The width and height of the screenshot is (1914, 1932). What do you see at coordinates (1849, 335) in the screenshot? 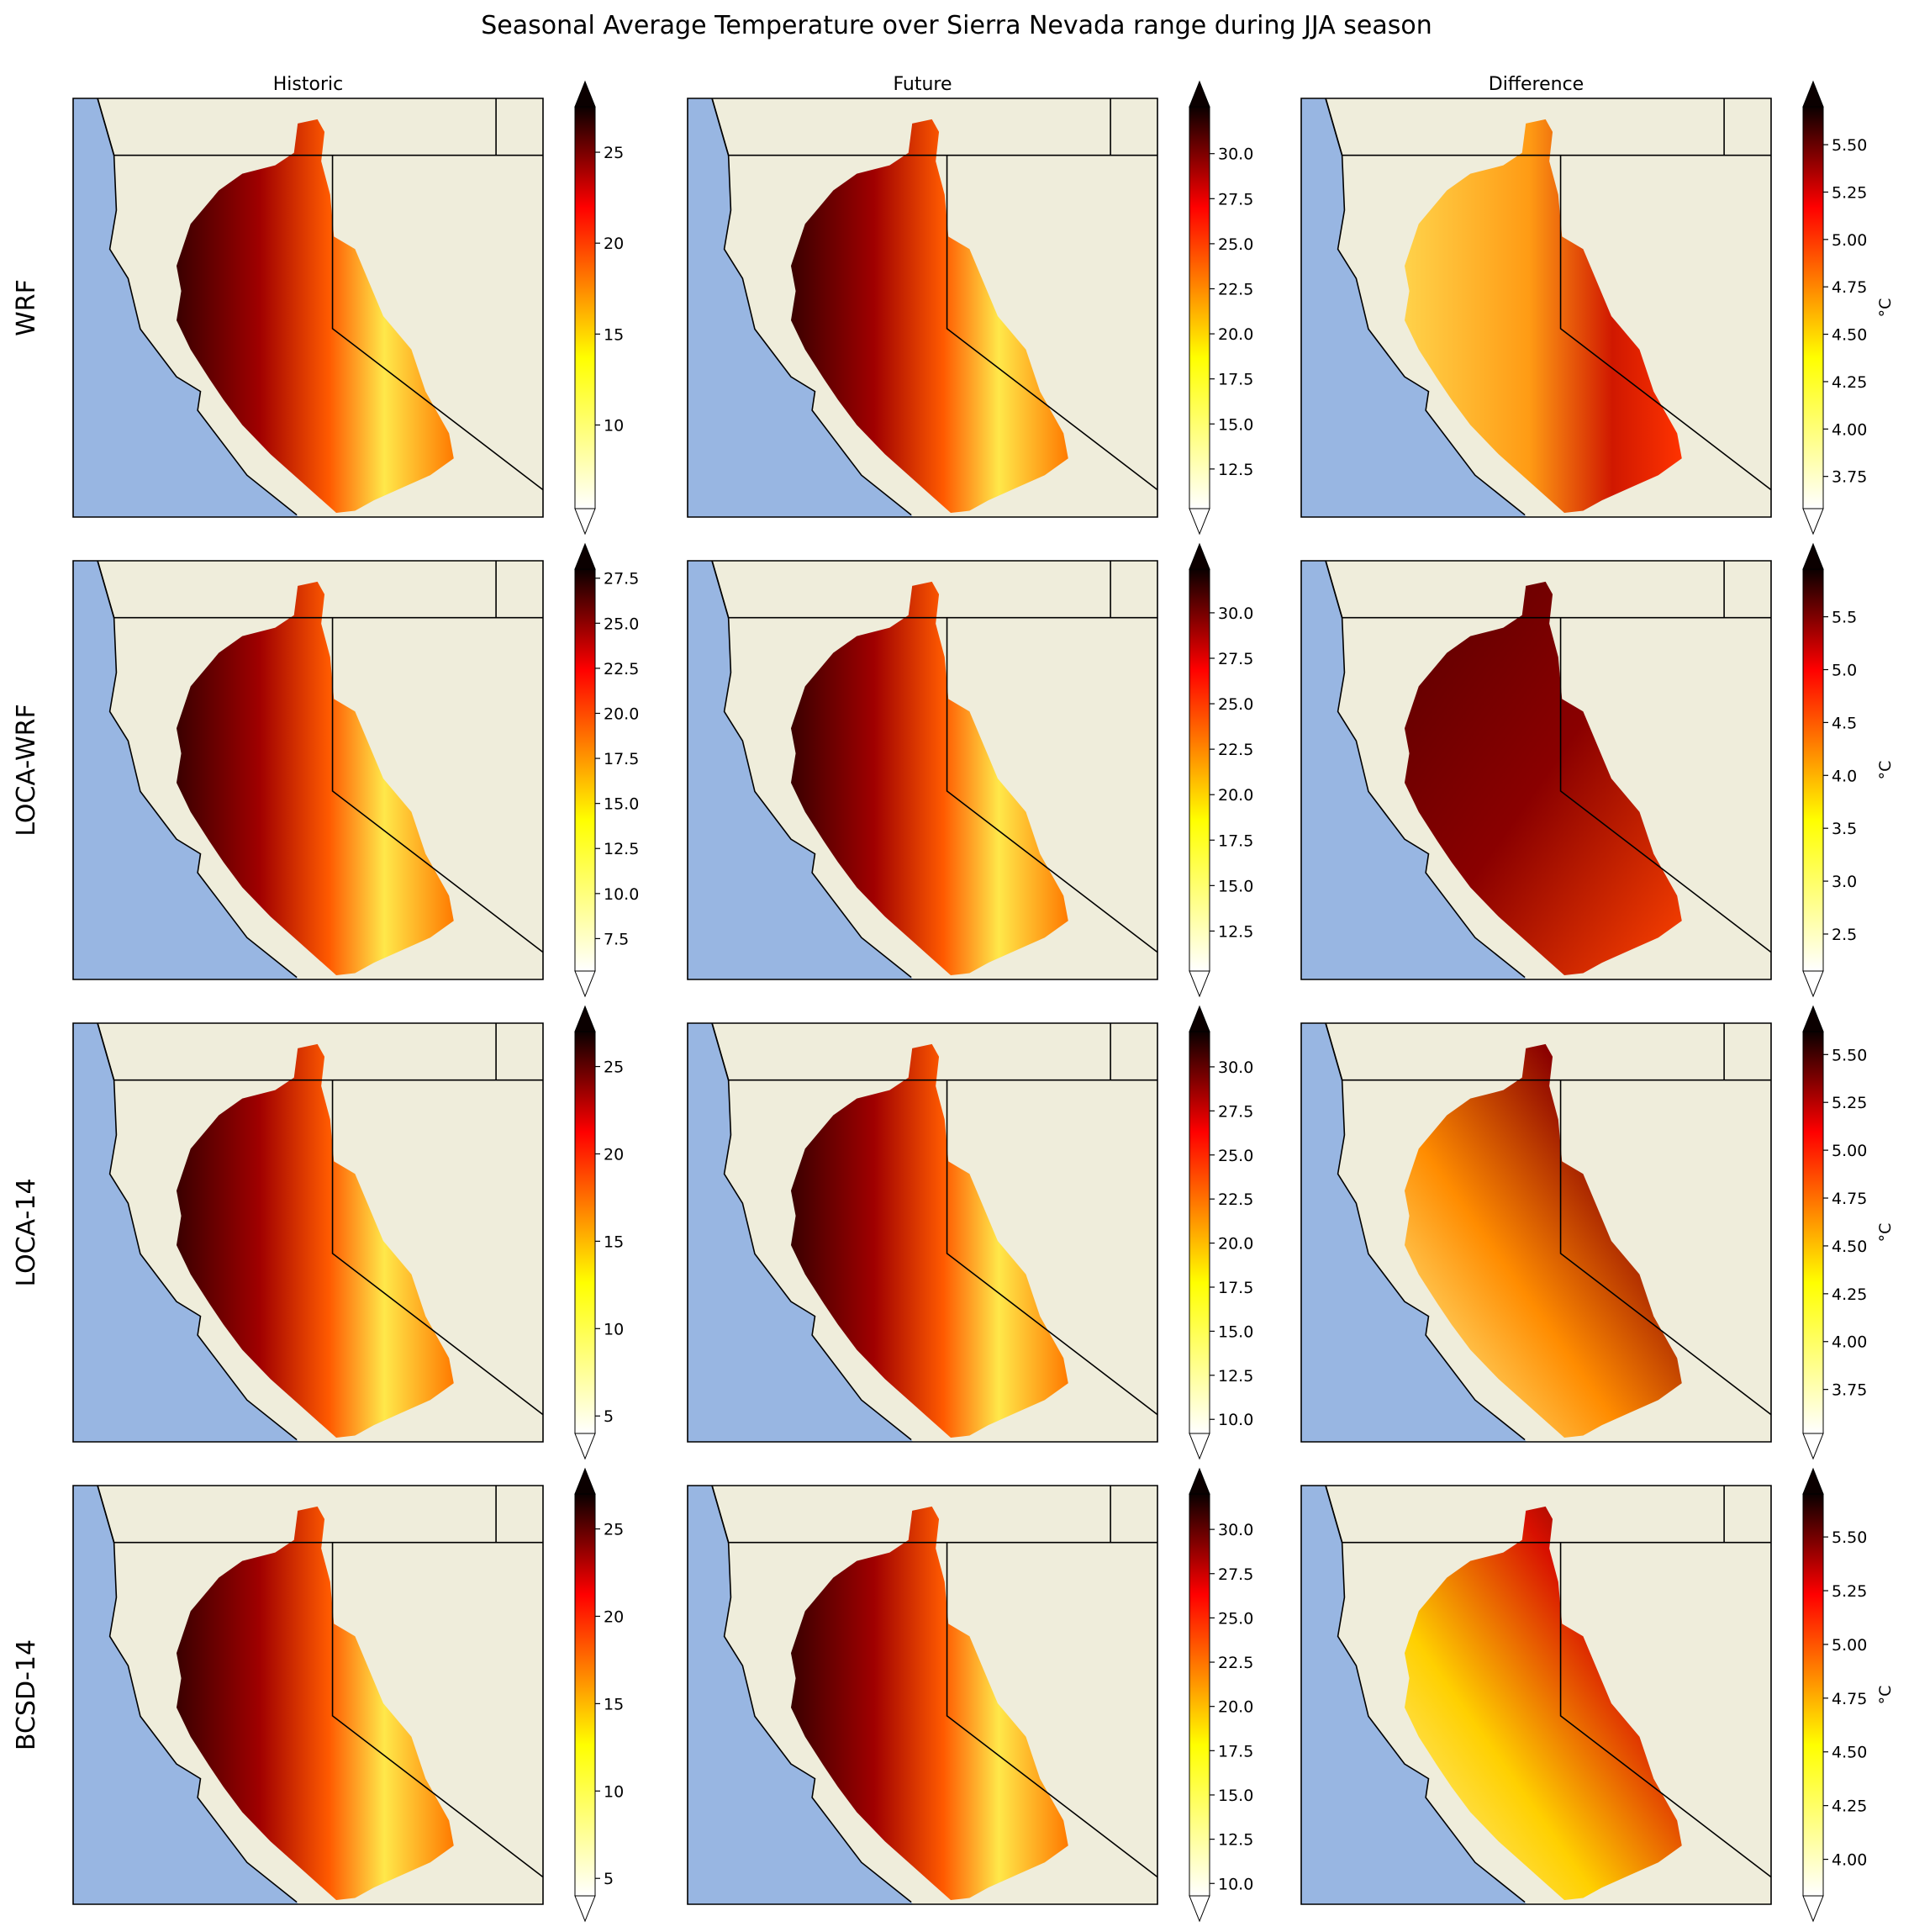
I see `colorbar-tick-label: 4.50` at bounding box center [1849, 335].